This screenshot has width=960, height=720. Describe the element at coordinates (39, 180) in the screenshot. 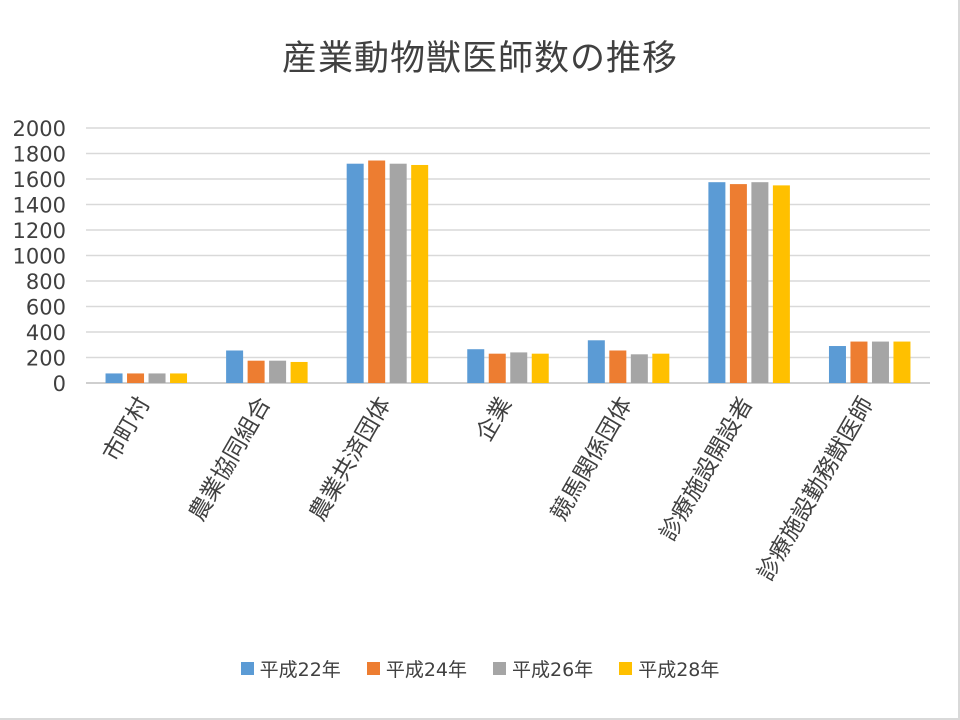

I see `y-tick-label: 1600` at that location.